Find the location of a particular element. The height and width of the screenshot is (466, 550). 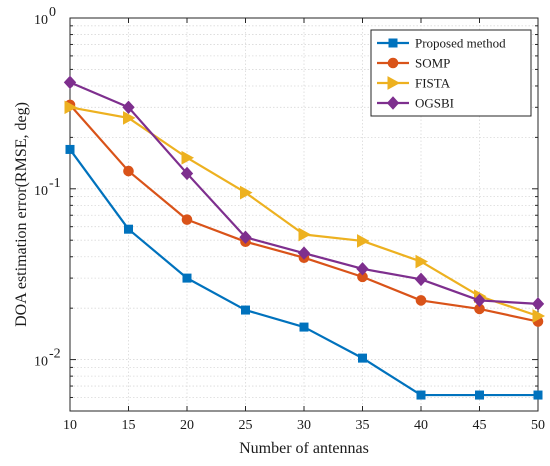

x-tick-label: 10 is located at coordinates (70, 425).